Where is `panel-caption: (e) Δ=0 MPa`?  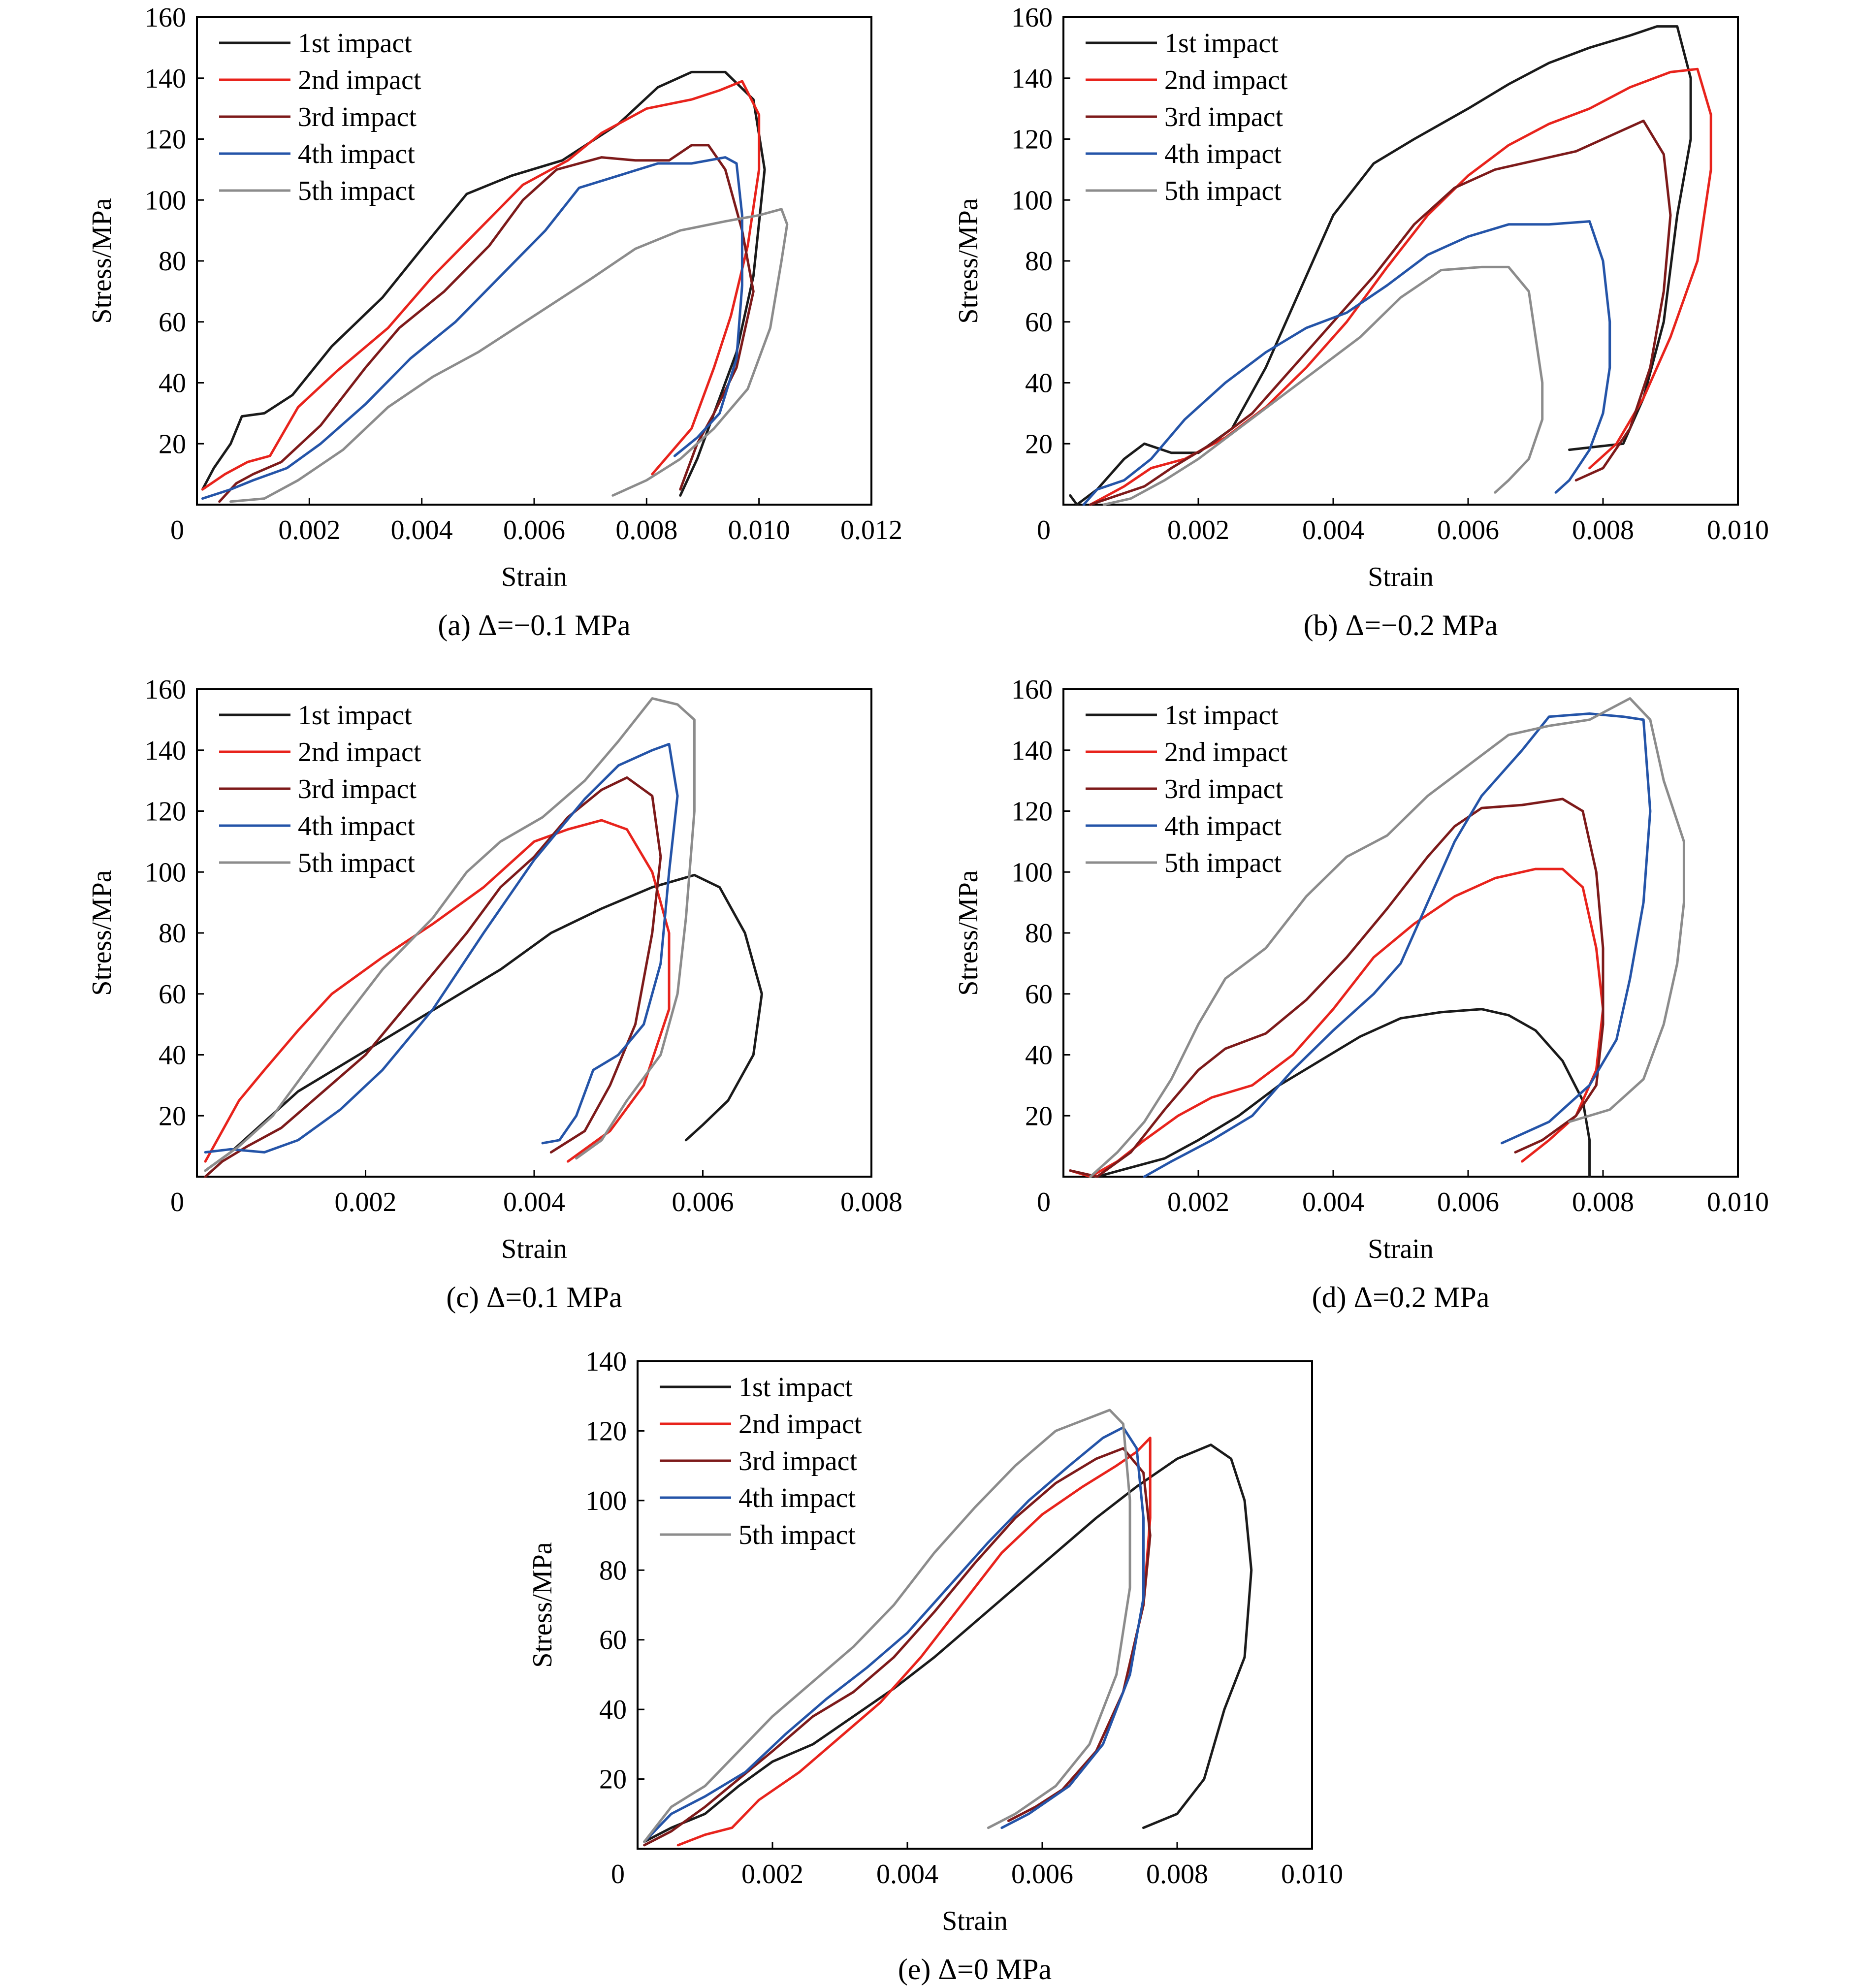
panel-caption: (e) Δ=0 MPa is located at coordinates (975, 1970).